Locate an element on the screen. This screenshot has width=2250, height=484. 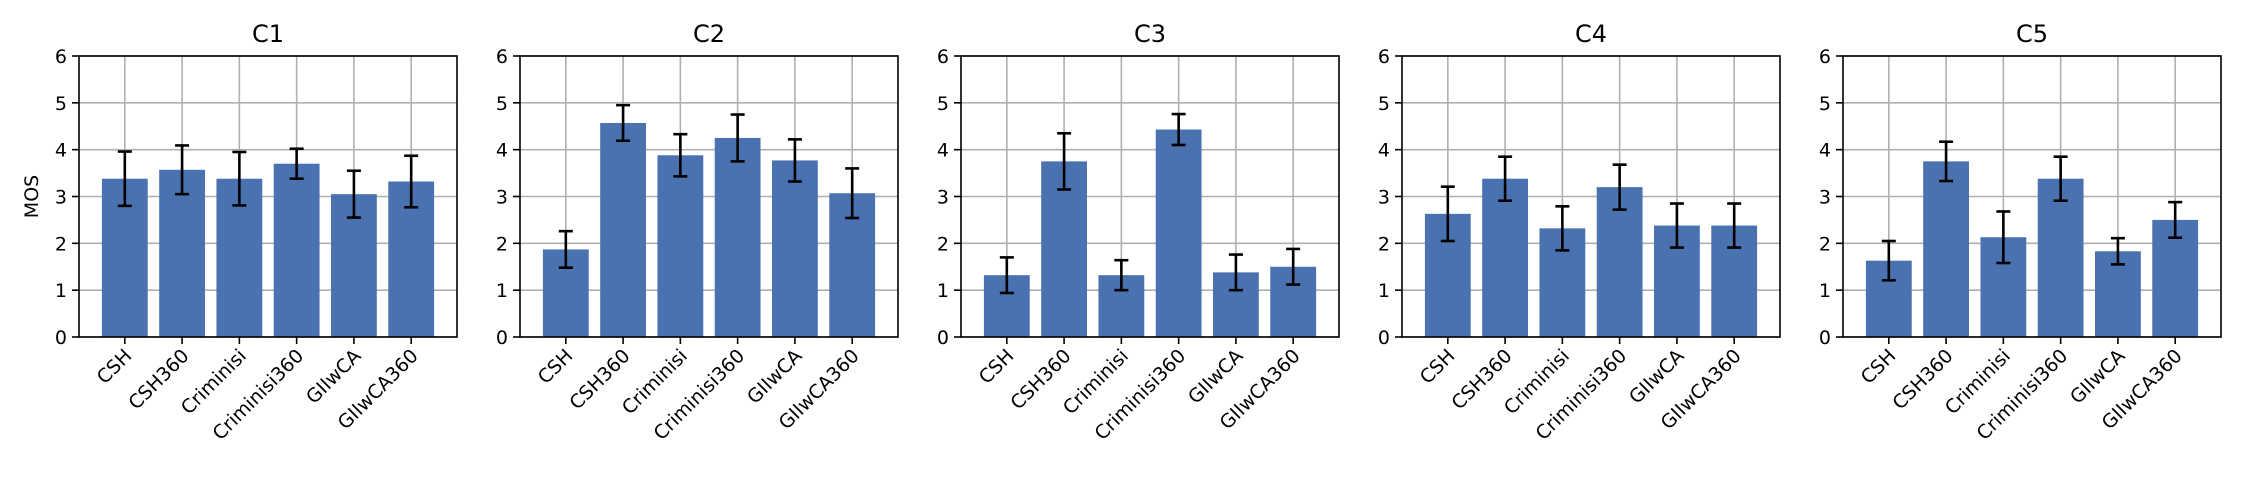
bar-criminisi is located at coordinates (680, 246).